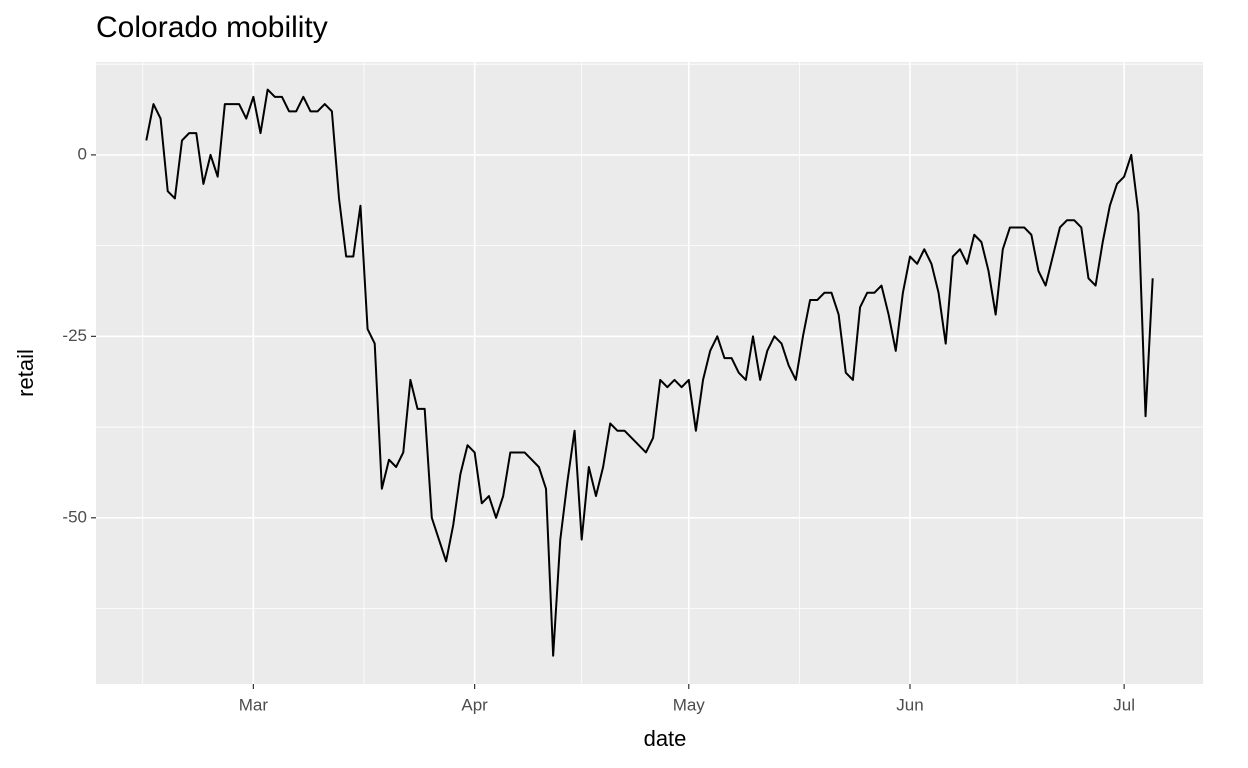 The image size is (1248, 768). I want to click on x-tick-label: Mar, so click(254, 704).